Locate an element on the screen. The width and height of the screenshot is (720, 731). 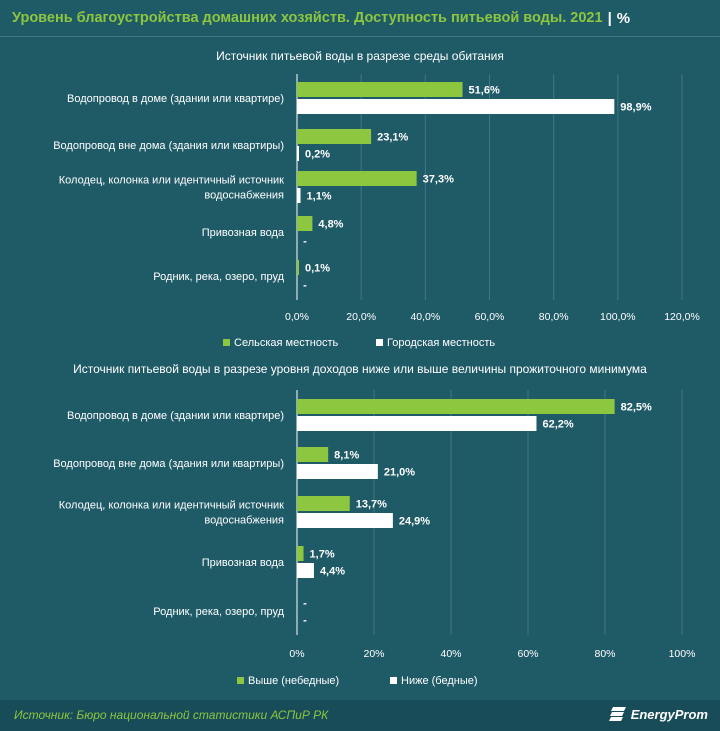
x-tick-label: 120,0% is located at coordinates (682, 317).